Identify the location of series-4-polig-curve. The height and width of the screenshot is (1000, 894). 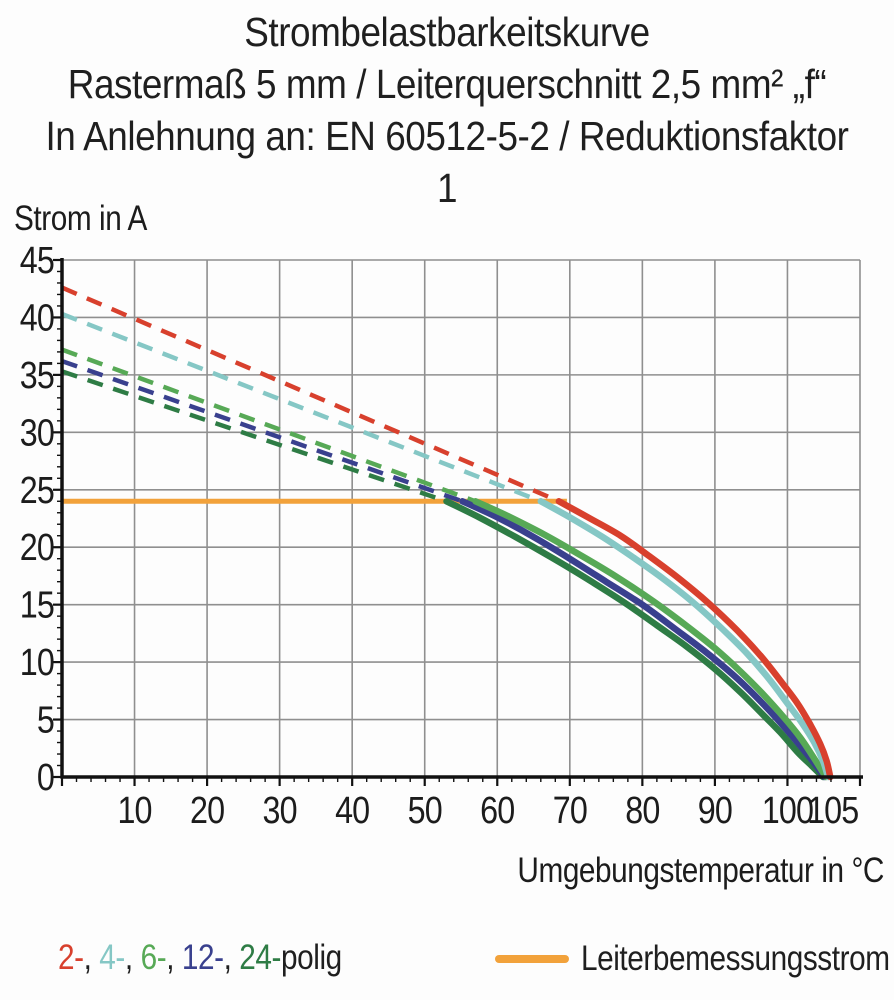
(684, 639).